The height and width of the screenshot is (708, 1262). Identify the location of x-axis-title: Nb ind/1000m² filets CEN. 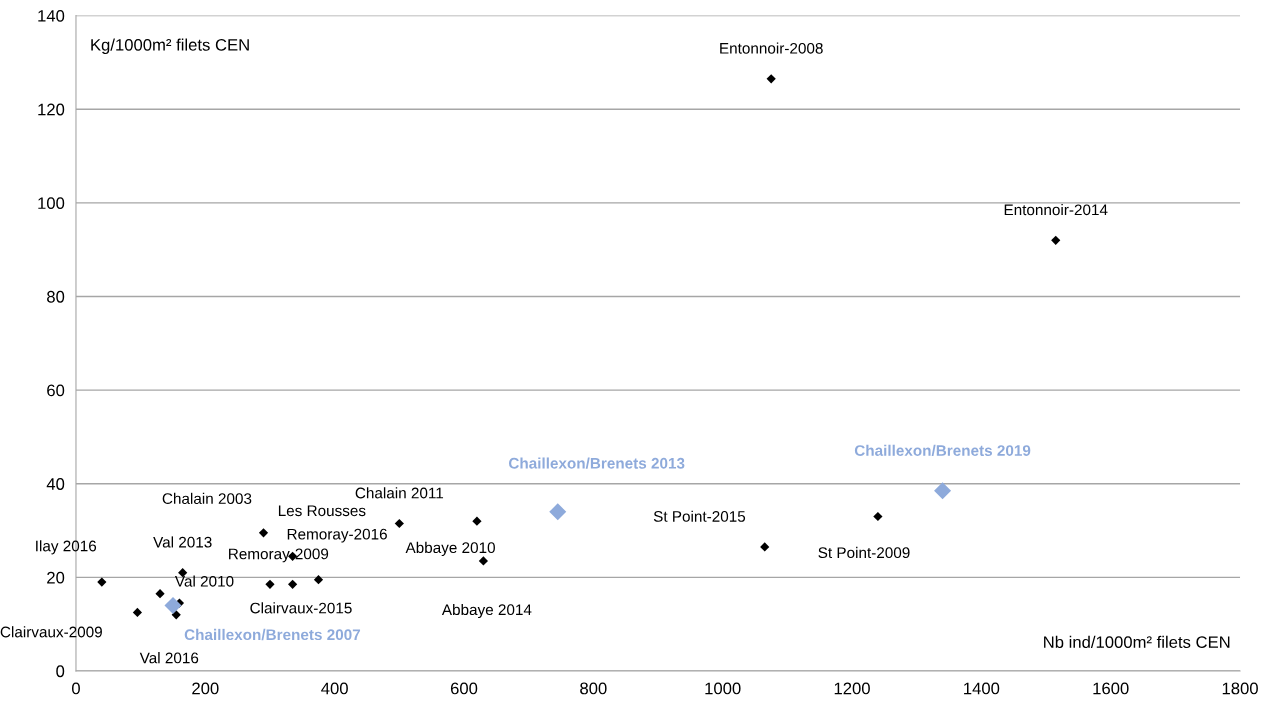
(1137, 642).